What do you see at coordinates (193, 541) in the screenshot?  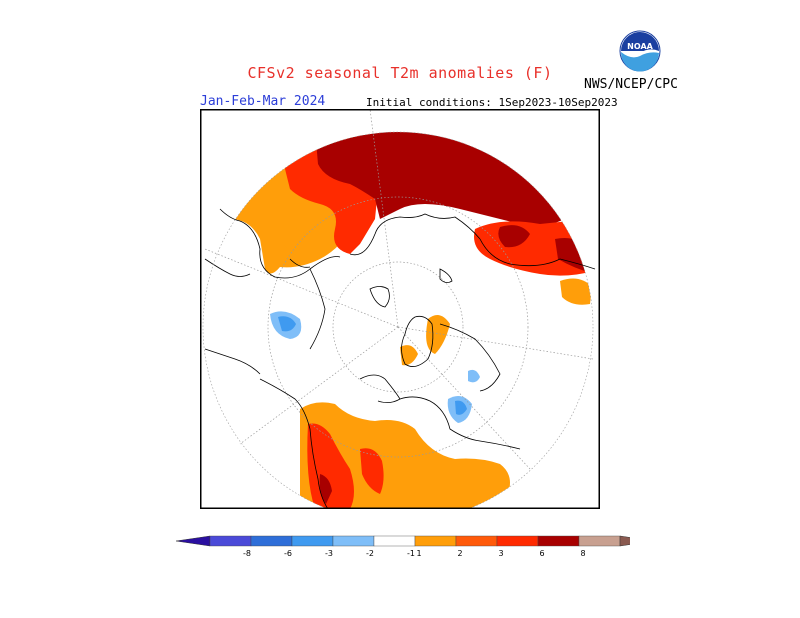 I see `legend-arrow-low` at bounding box center [193, 541].